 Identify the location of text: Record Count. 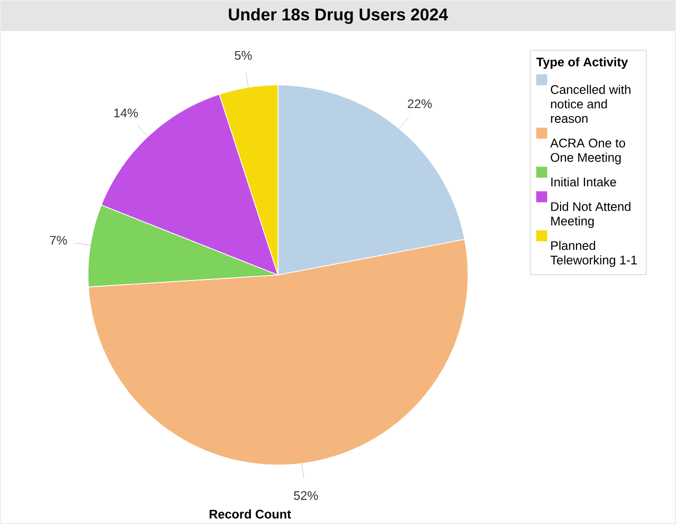
(251, 514).